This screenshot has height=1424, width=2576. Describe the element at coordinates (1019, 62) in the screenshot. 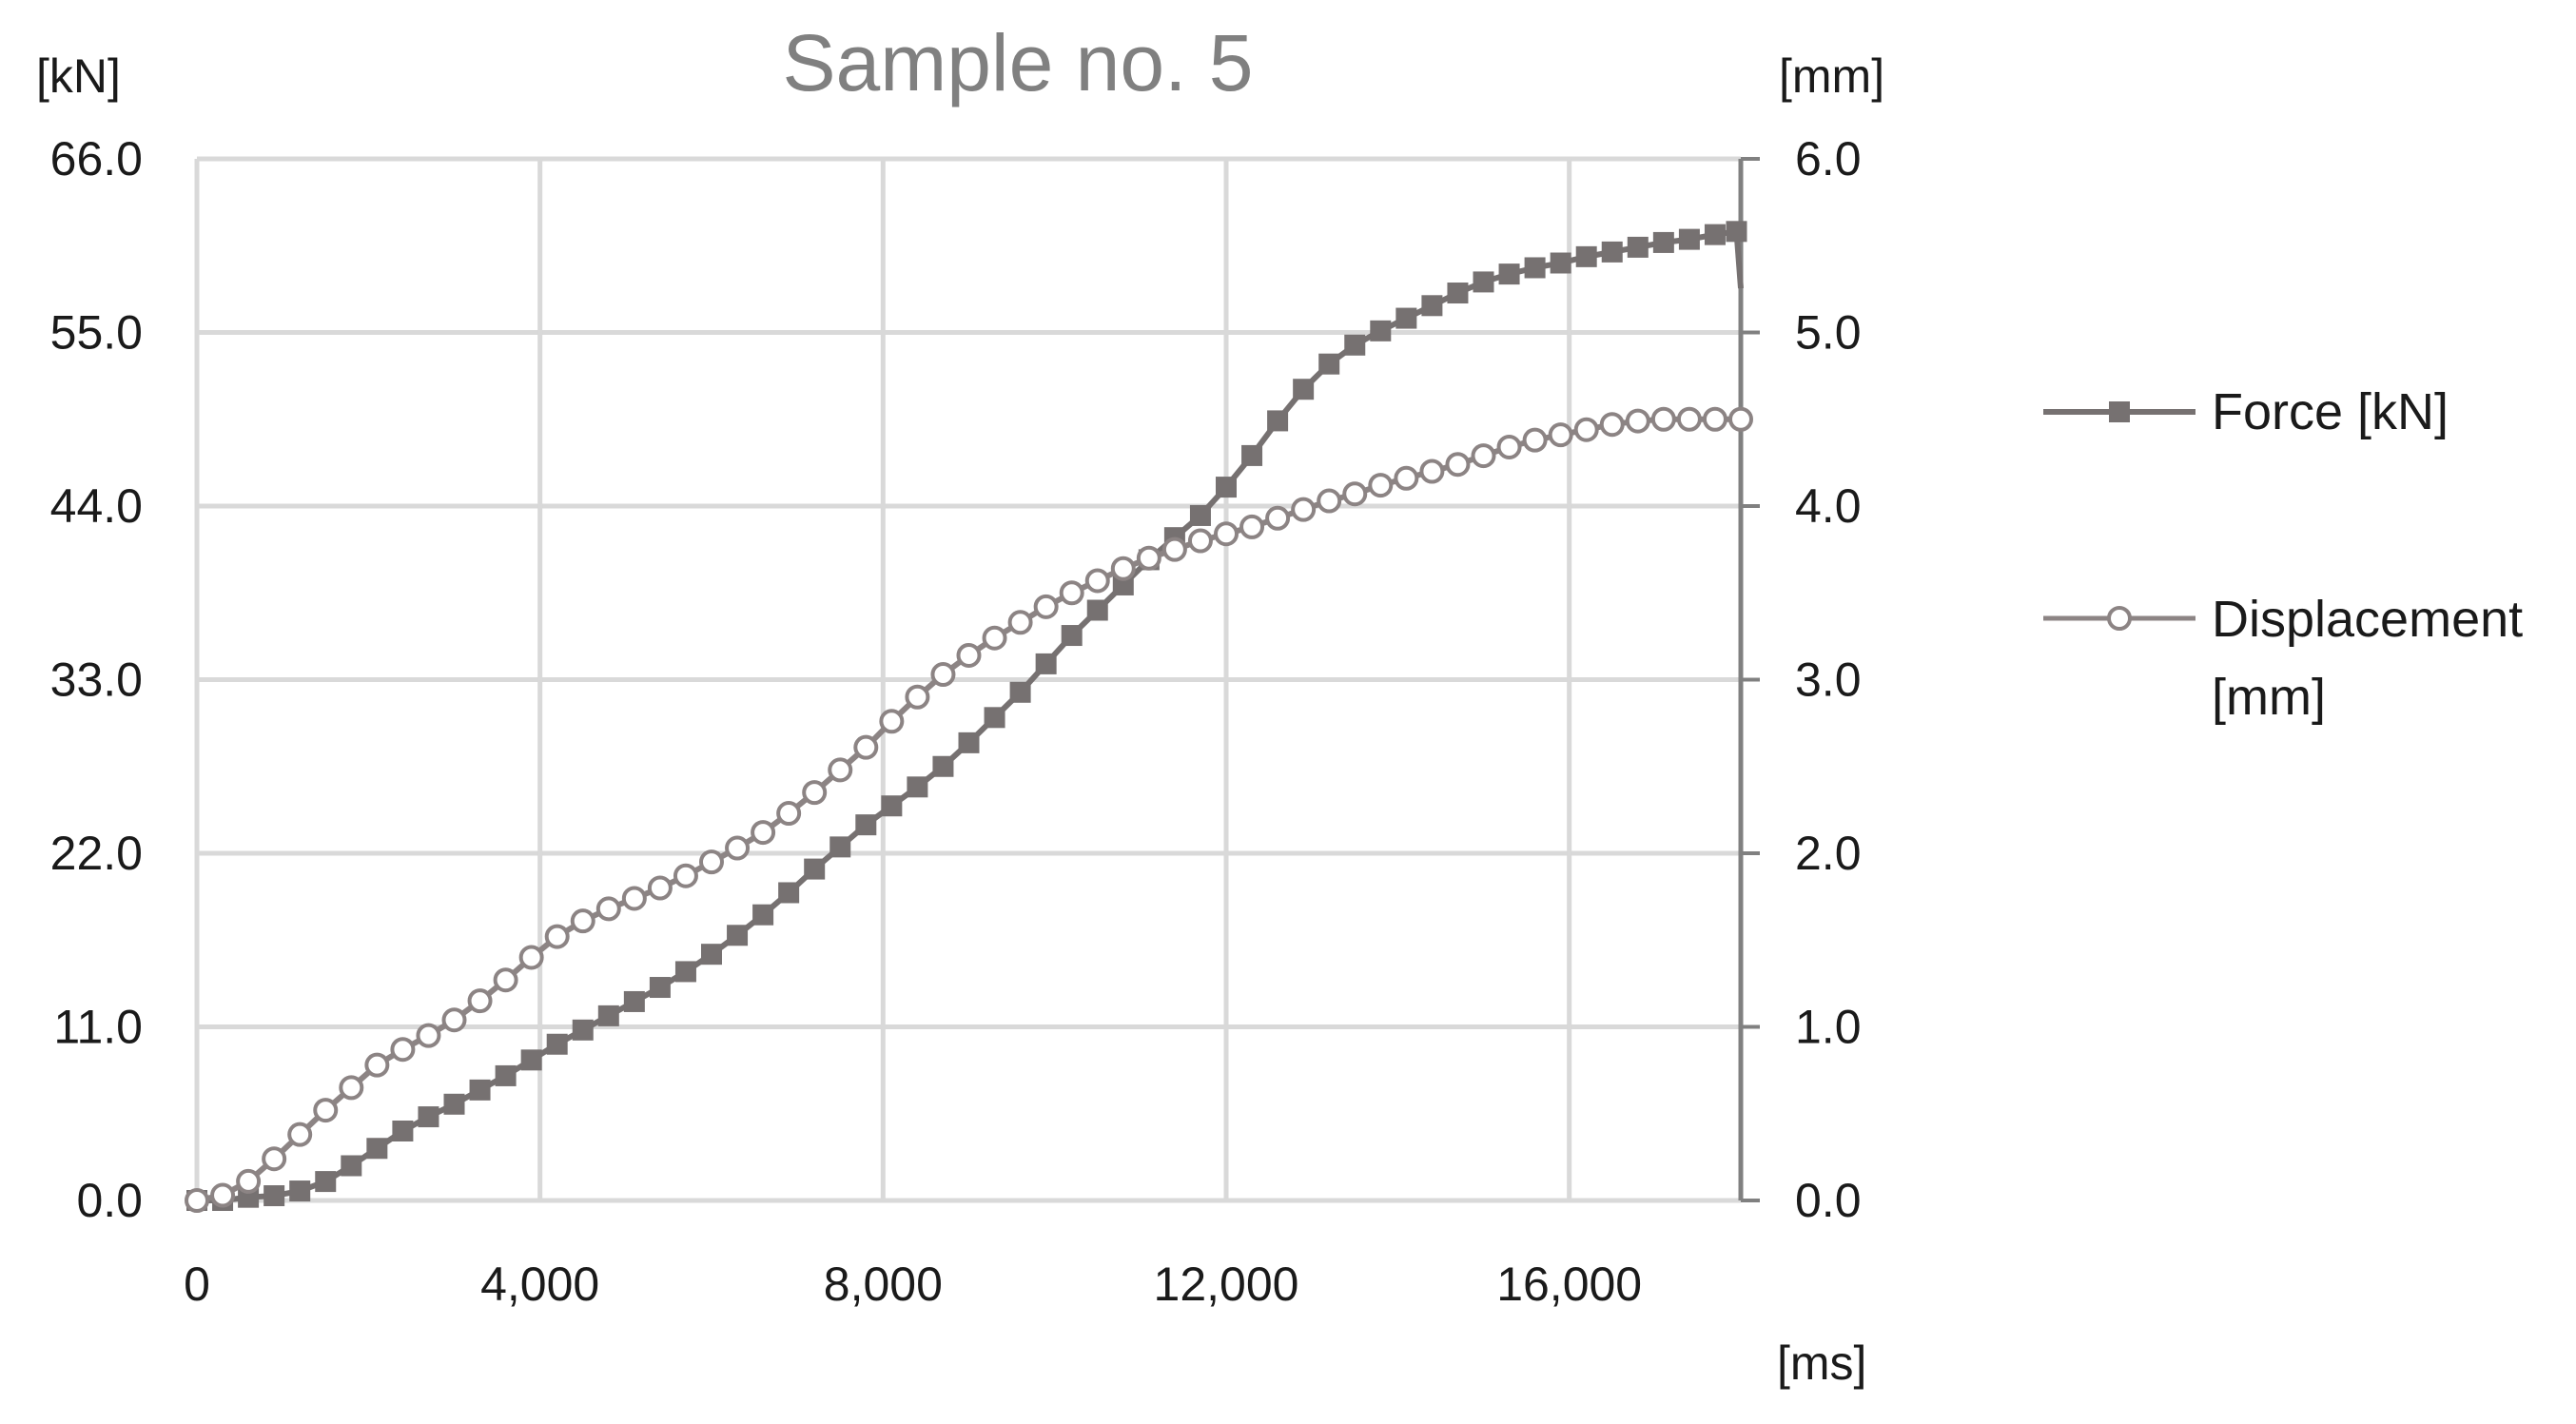

I see `chart-title: Sample no. 5` at that location.